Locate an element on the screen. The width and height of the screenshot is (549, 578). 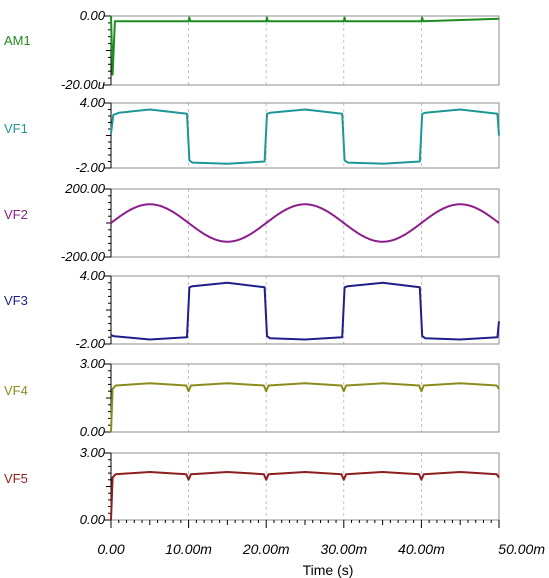
series-line-vf1 is located at coordinates (305, 136).